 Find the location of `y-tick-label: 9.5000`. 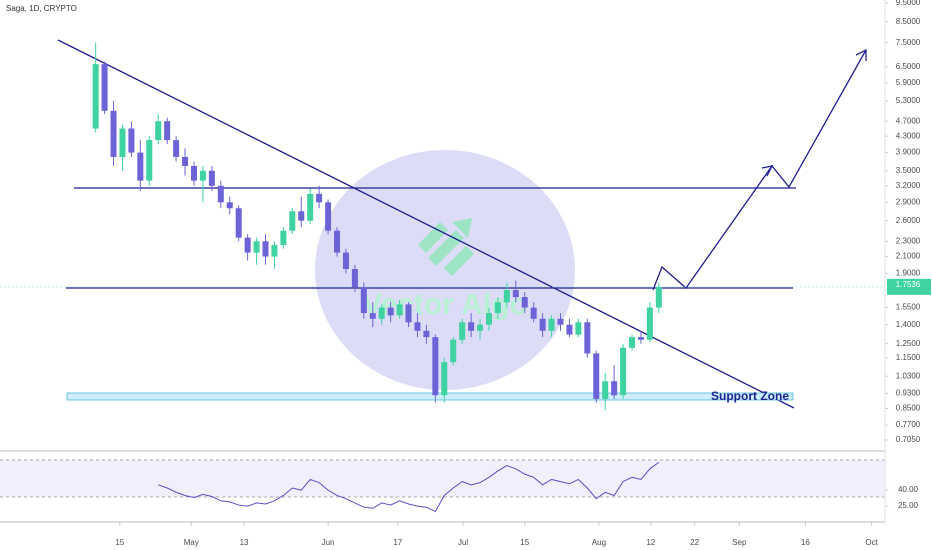

y-tick-label: 9.5000 is located at coordinates (908, 3).